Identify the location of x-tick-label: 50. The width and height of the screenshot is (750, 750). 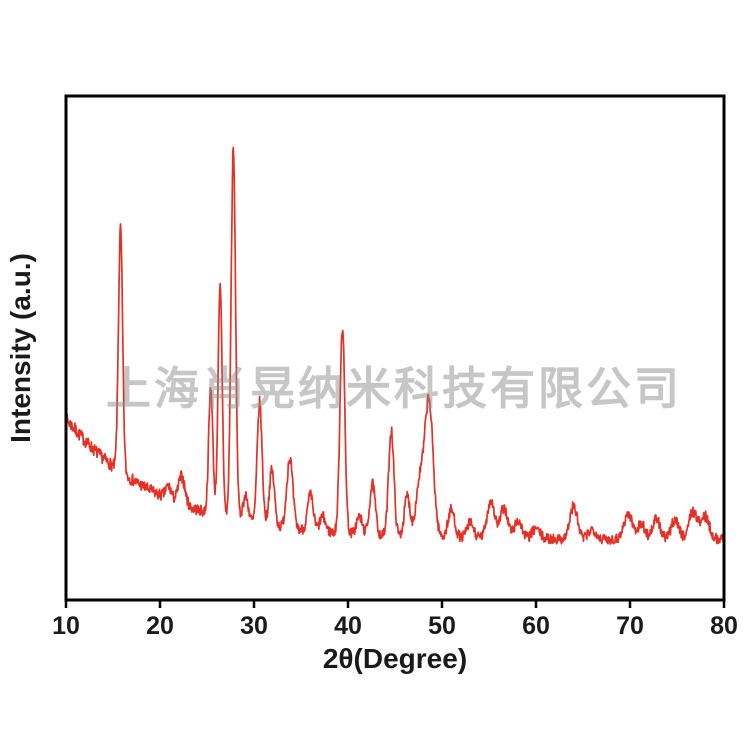
(442, 626).